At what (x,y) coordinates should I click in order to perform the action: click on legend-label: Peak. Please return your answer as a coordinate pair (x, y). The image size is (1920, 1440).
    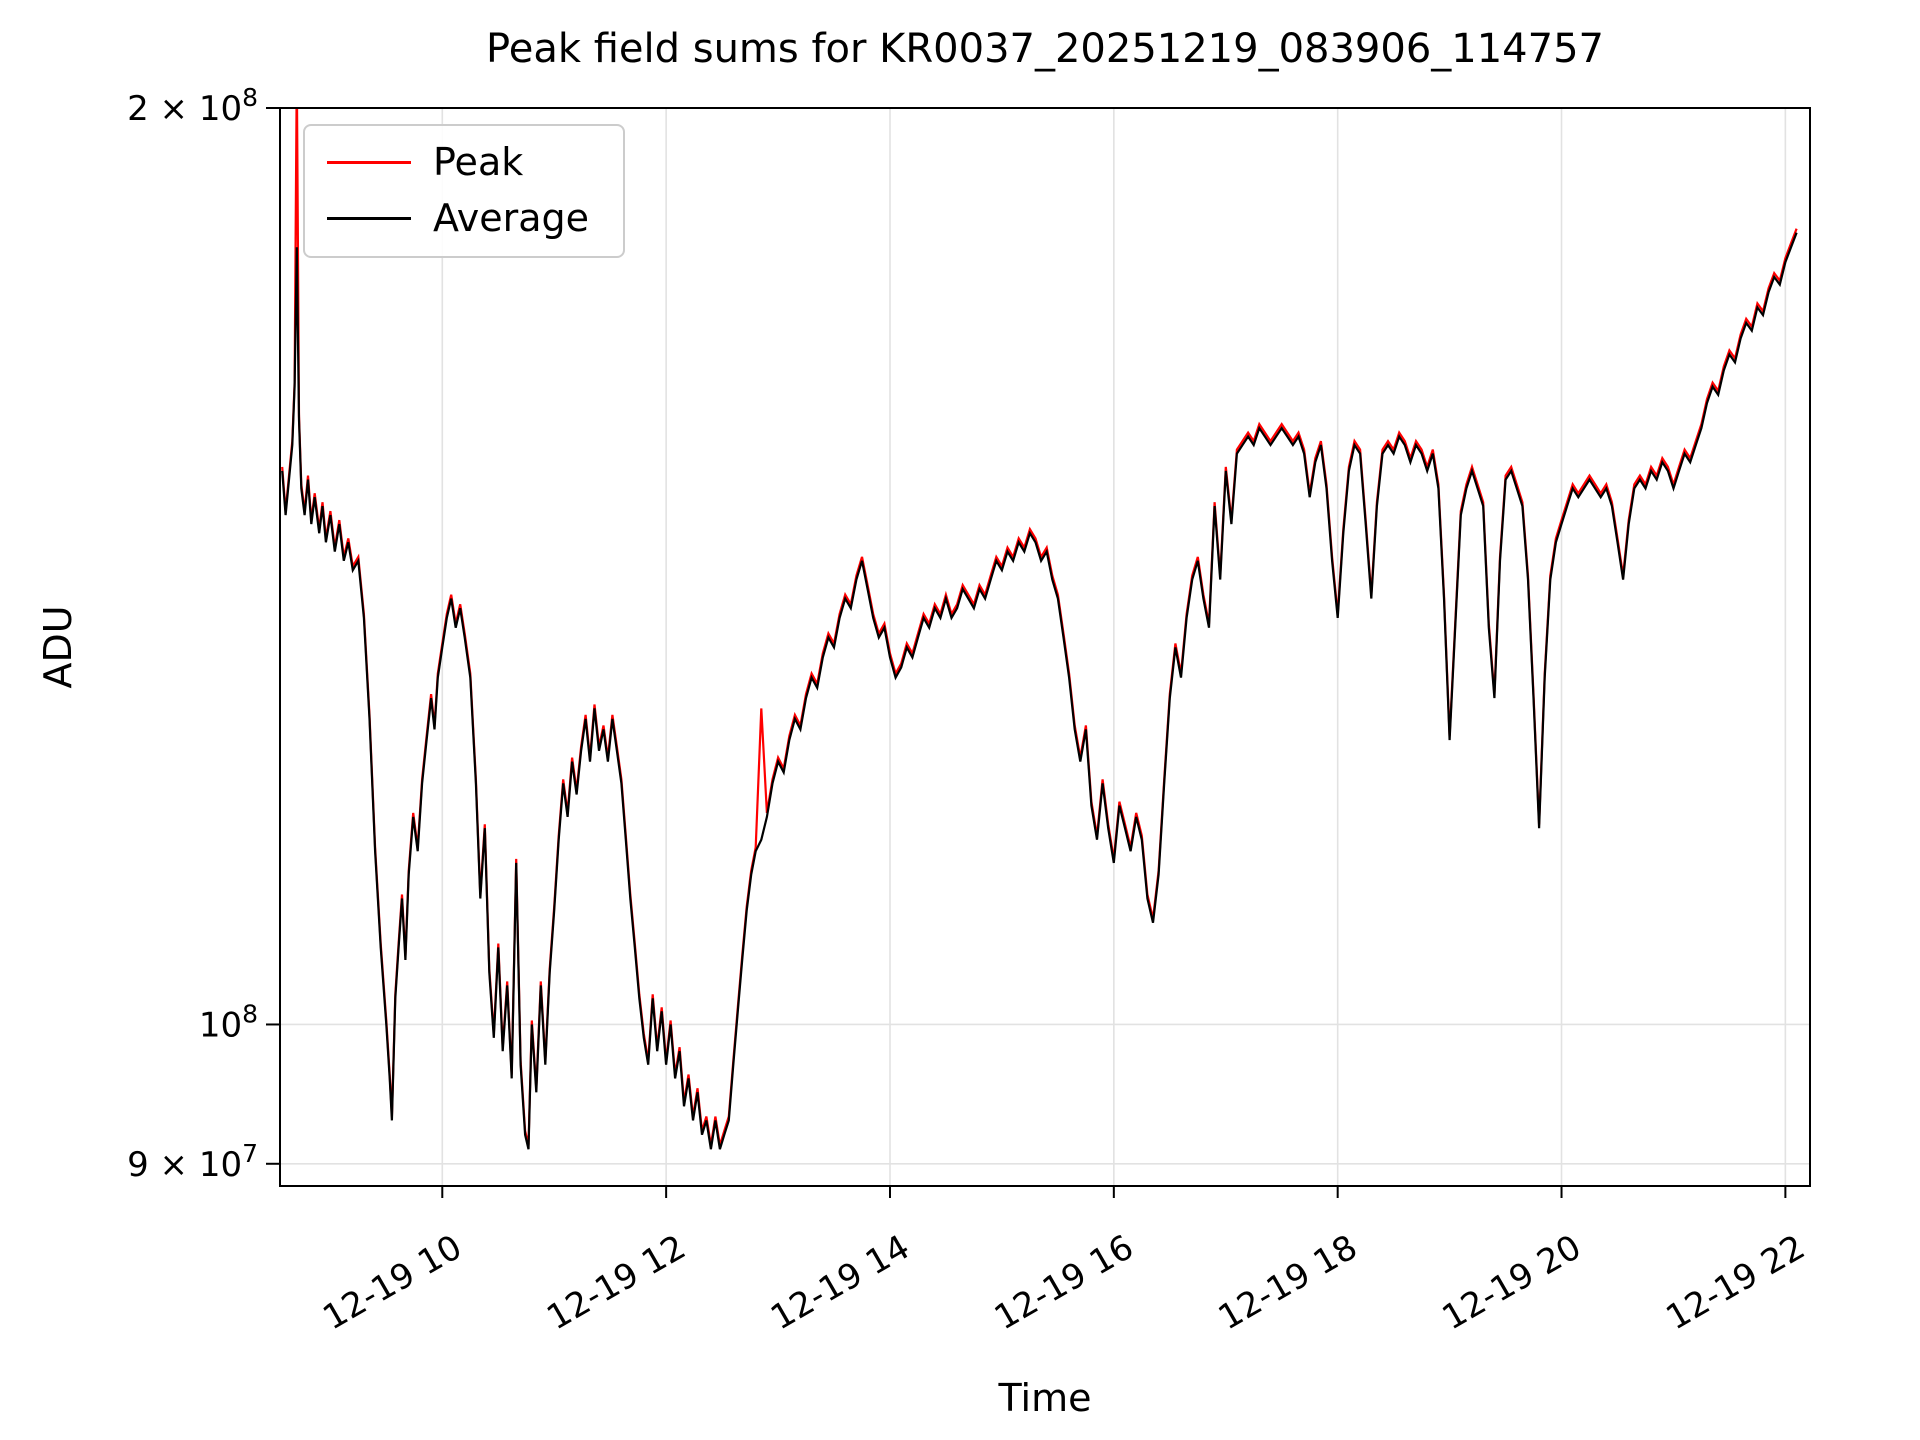
    Looking at the image, I should click on (478, 162).